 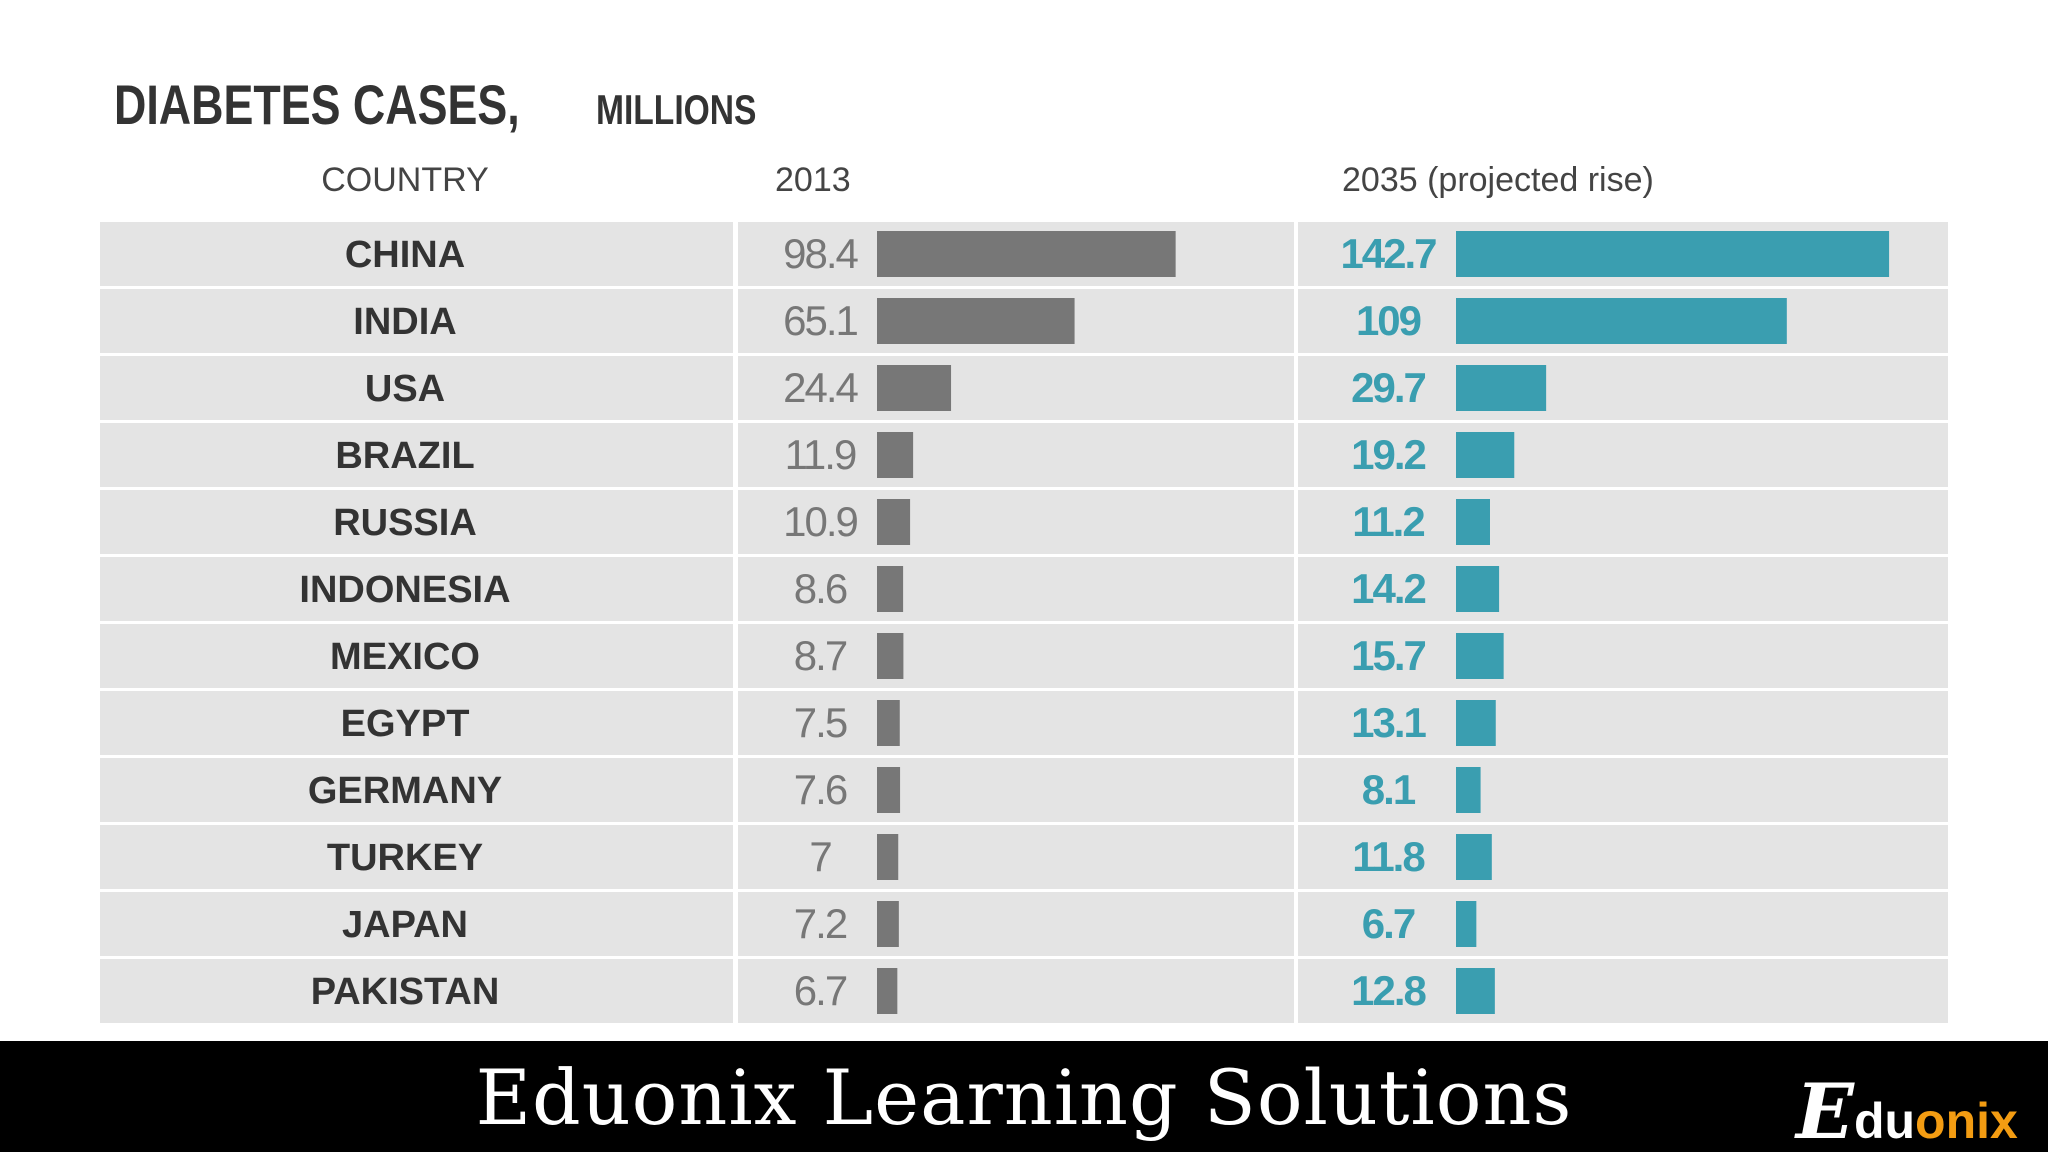 I want to click on value-label-2013: 24.4, so click(x=820, y=387).